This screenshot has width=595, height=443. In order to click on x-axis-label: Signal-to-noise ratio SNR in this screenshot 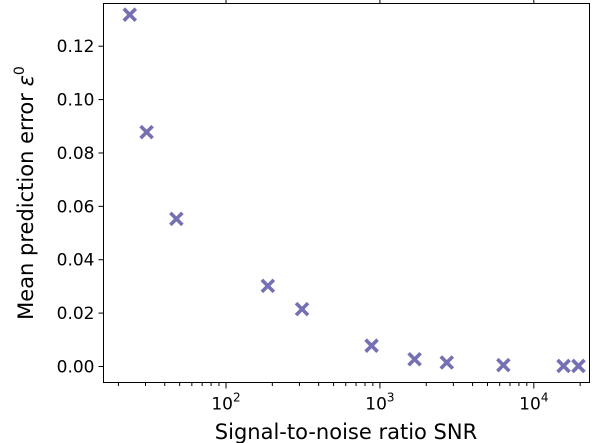, I will do `click(346, 431)`.